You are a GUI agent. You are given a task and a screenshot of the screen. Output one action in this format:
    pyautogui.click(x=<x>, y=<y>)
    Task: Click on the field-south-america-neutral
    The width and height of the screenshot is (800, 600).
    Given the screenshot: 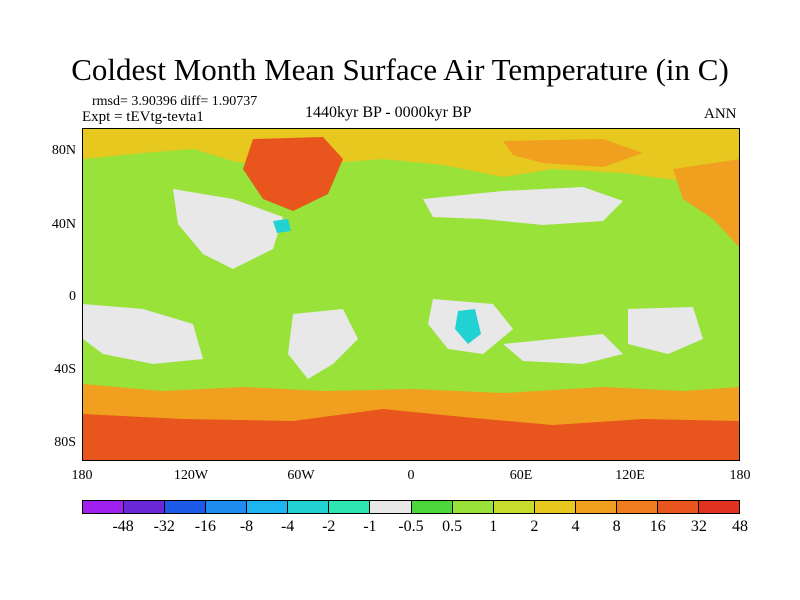 What is the action you would take?
    pyautogui.click(x=323, y=344)
    